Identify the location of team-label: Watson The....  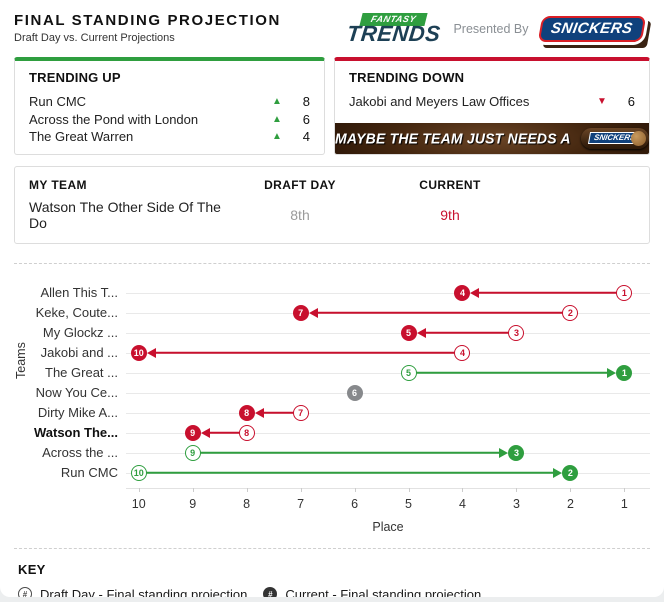
(75, 432).